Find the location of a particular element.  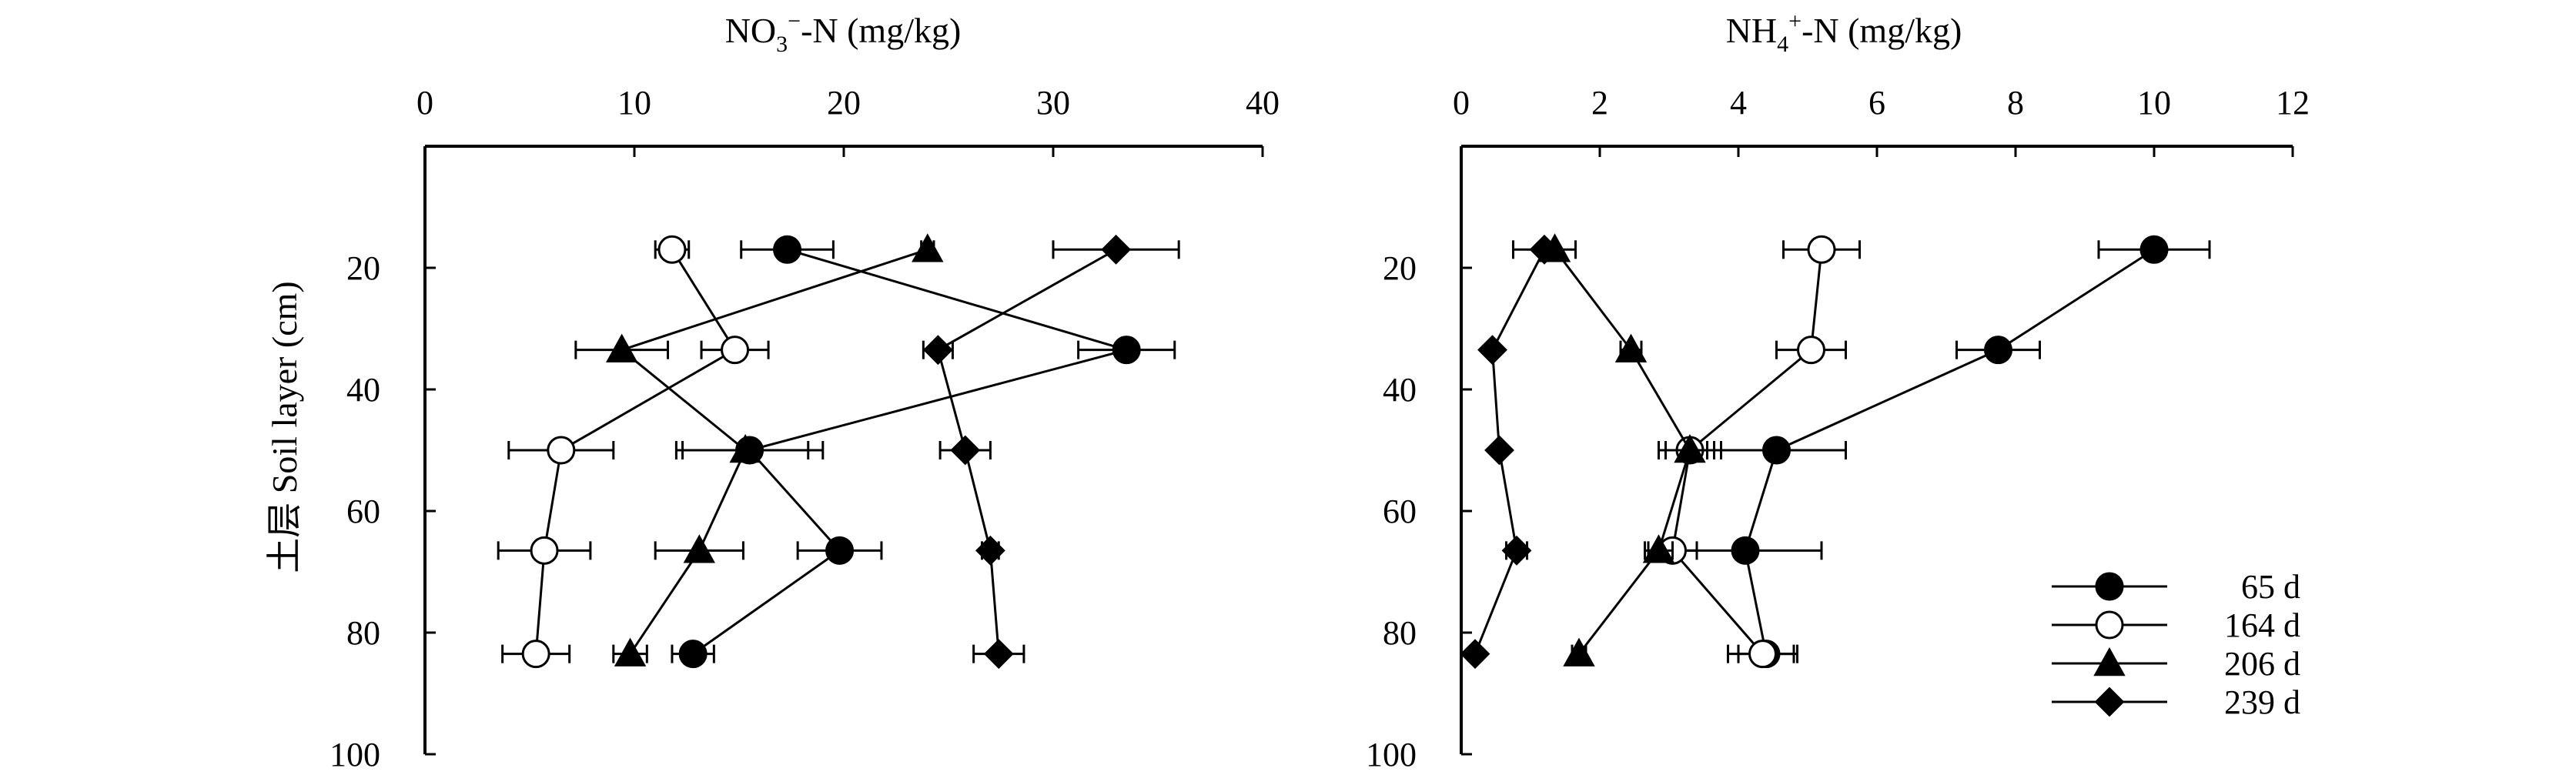

nitrate-series-206d is located at coordinates (759, 449).